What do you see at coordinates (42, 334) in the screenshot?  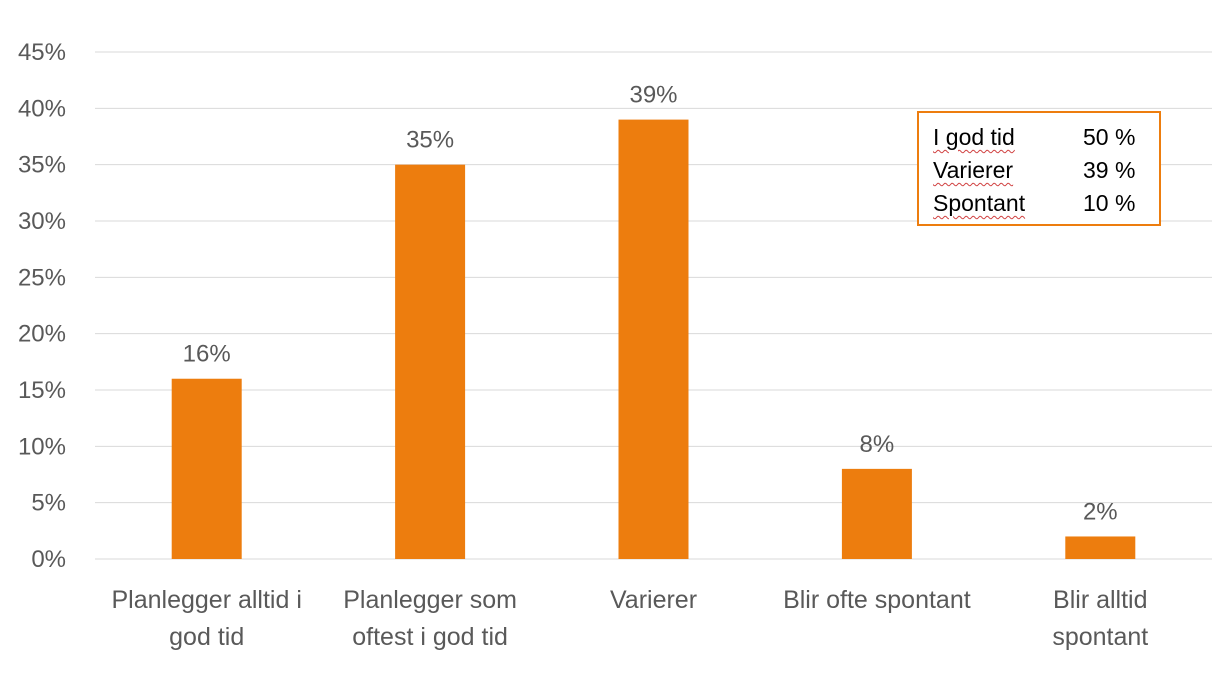 I see `y-tick-label: 20%` at bounding box center [42, 334].